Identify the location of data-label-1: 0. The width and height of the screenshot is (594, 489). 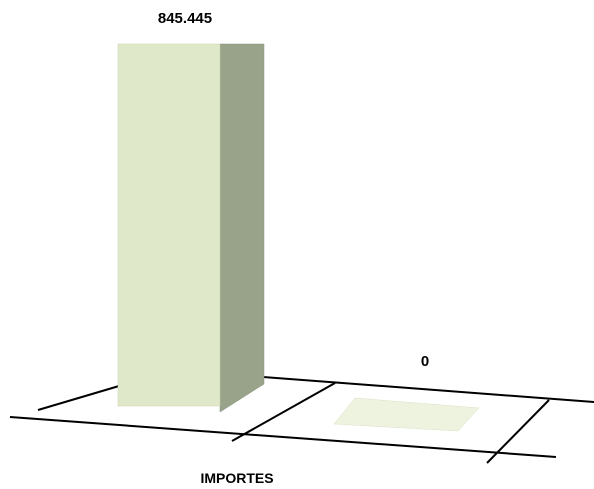
(425, 361).